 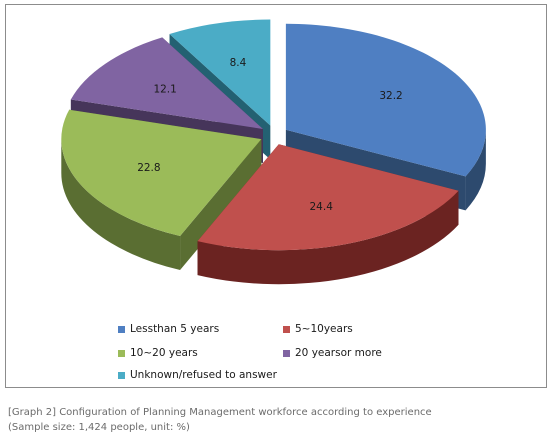 I want to click on legend-label: Lessthan 5 years, so click(x=175, y=329).